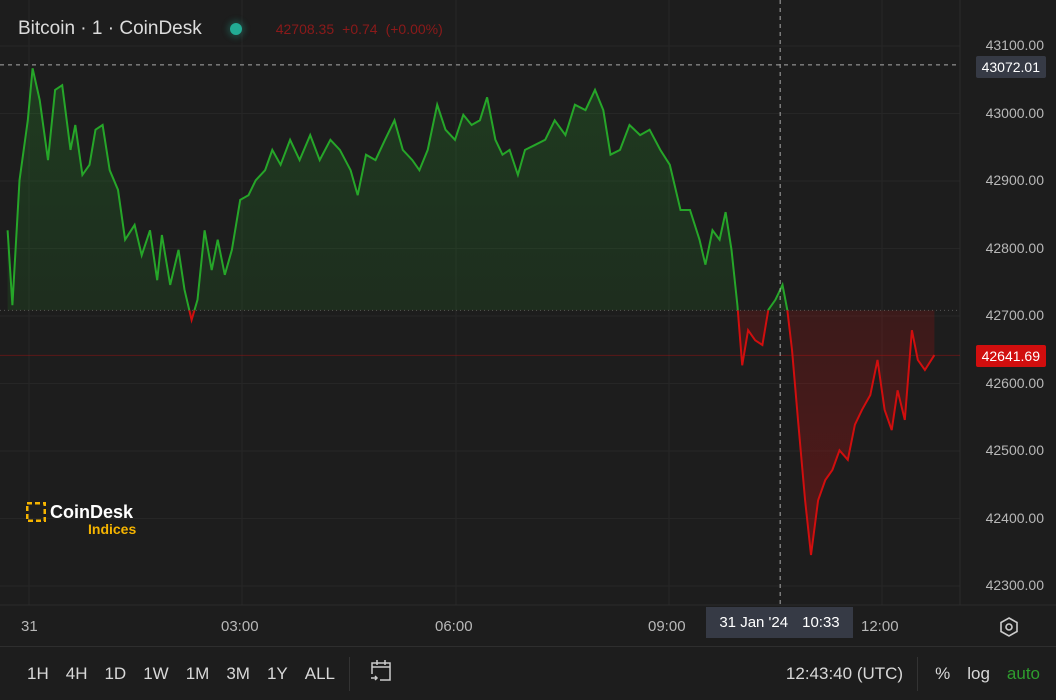 The width and height of the screenshot is (1056, 700). I want to click on crosshair-price-label: 43072.01, so click(1010, 67).